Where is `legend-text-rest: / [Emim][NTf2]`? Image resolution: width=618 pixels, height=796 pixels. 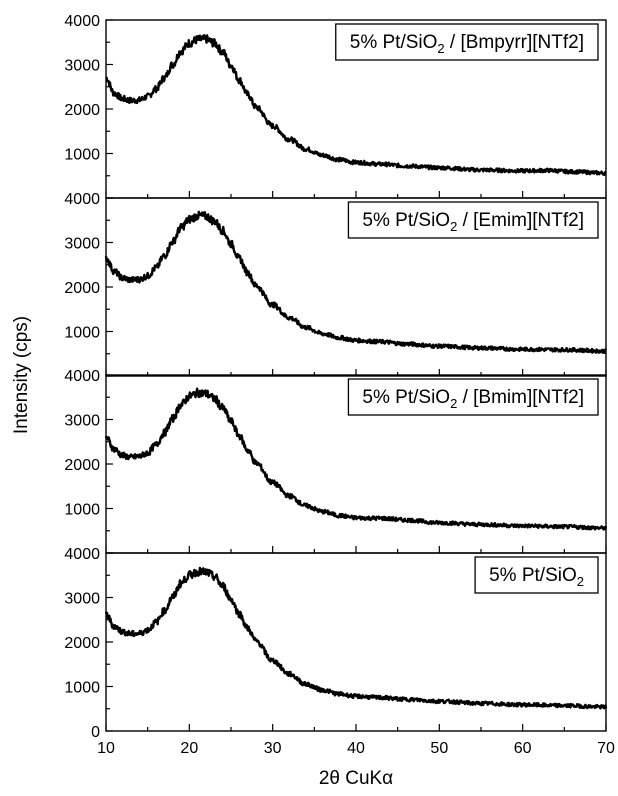
legend-text-rest: / [Emim][NTf2] is located at coordinates (520, 220).